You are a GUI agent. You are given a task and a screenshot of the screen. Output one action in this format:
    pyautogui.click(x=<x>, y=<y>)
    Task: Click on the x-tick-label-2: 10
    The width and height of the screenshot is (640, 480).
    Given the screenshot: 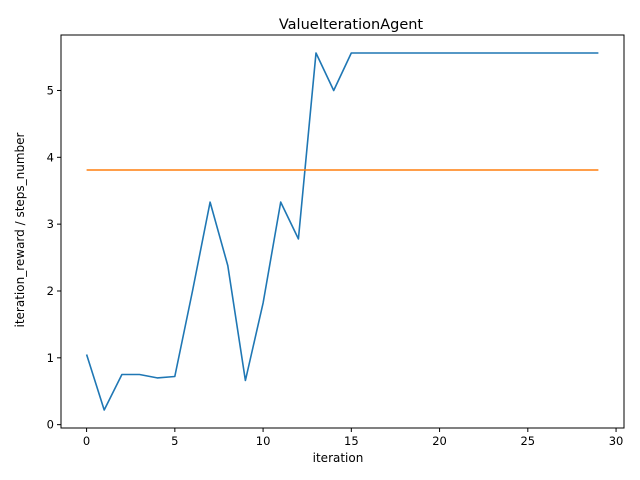 What is the action you would take?
    pyautogui.click(x=263, y=441)
    